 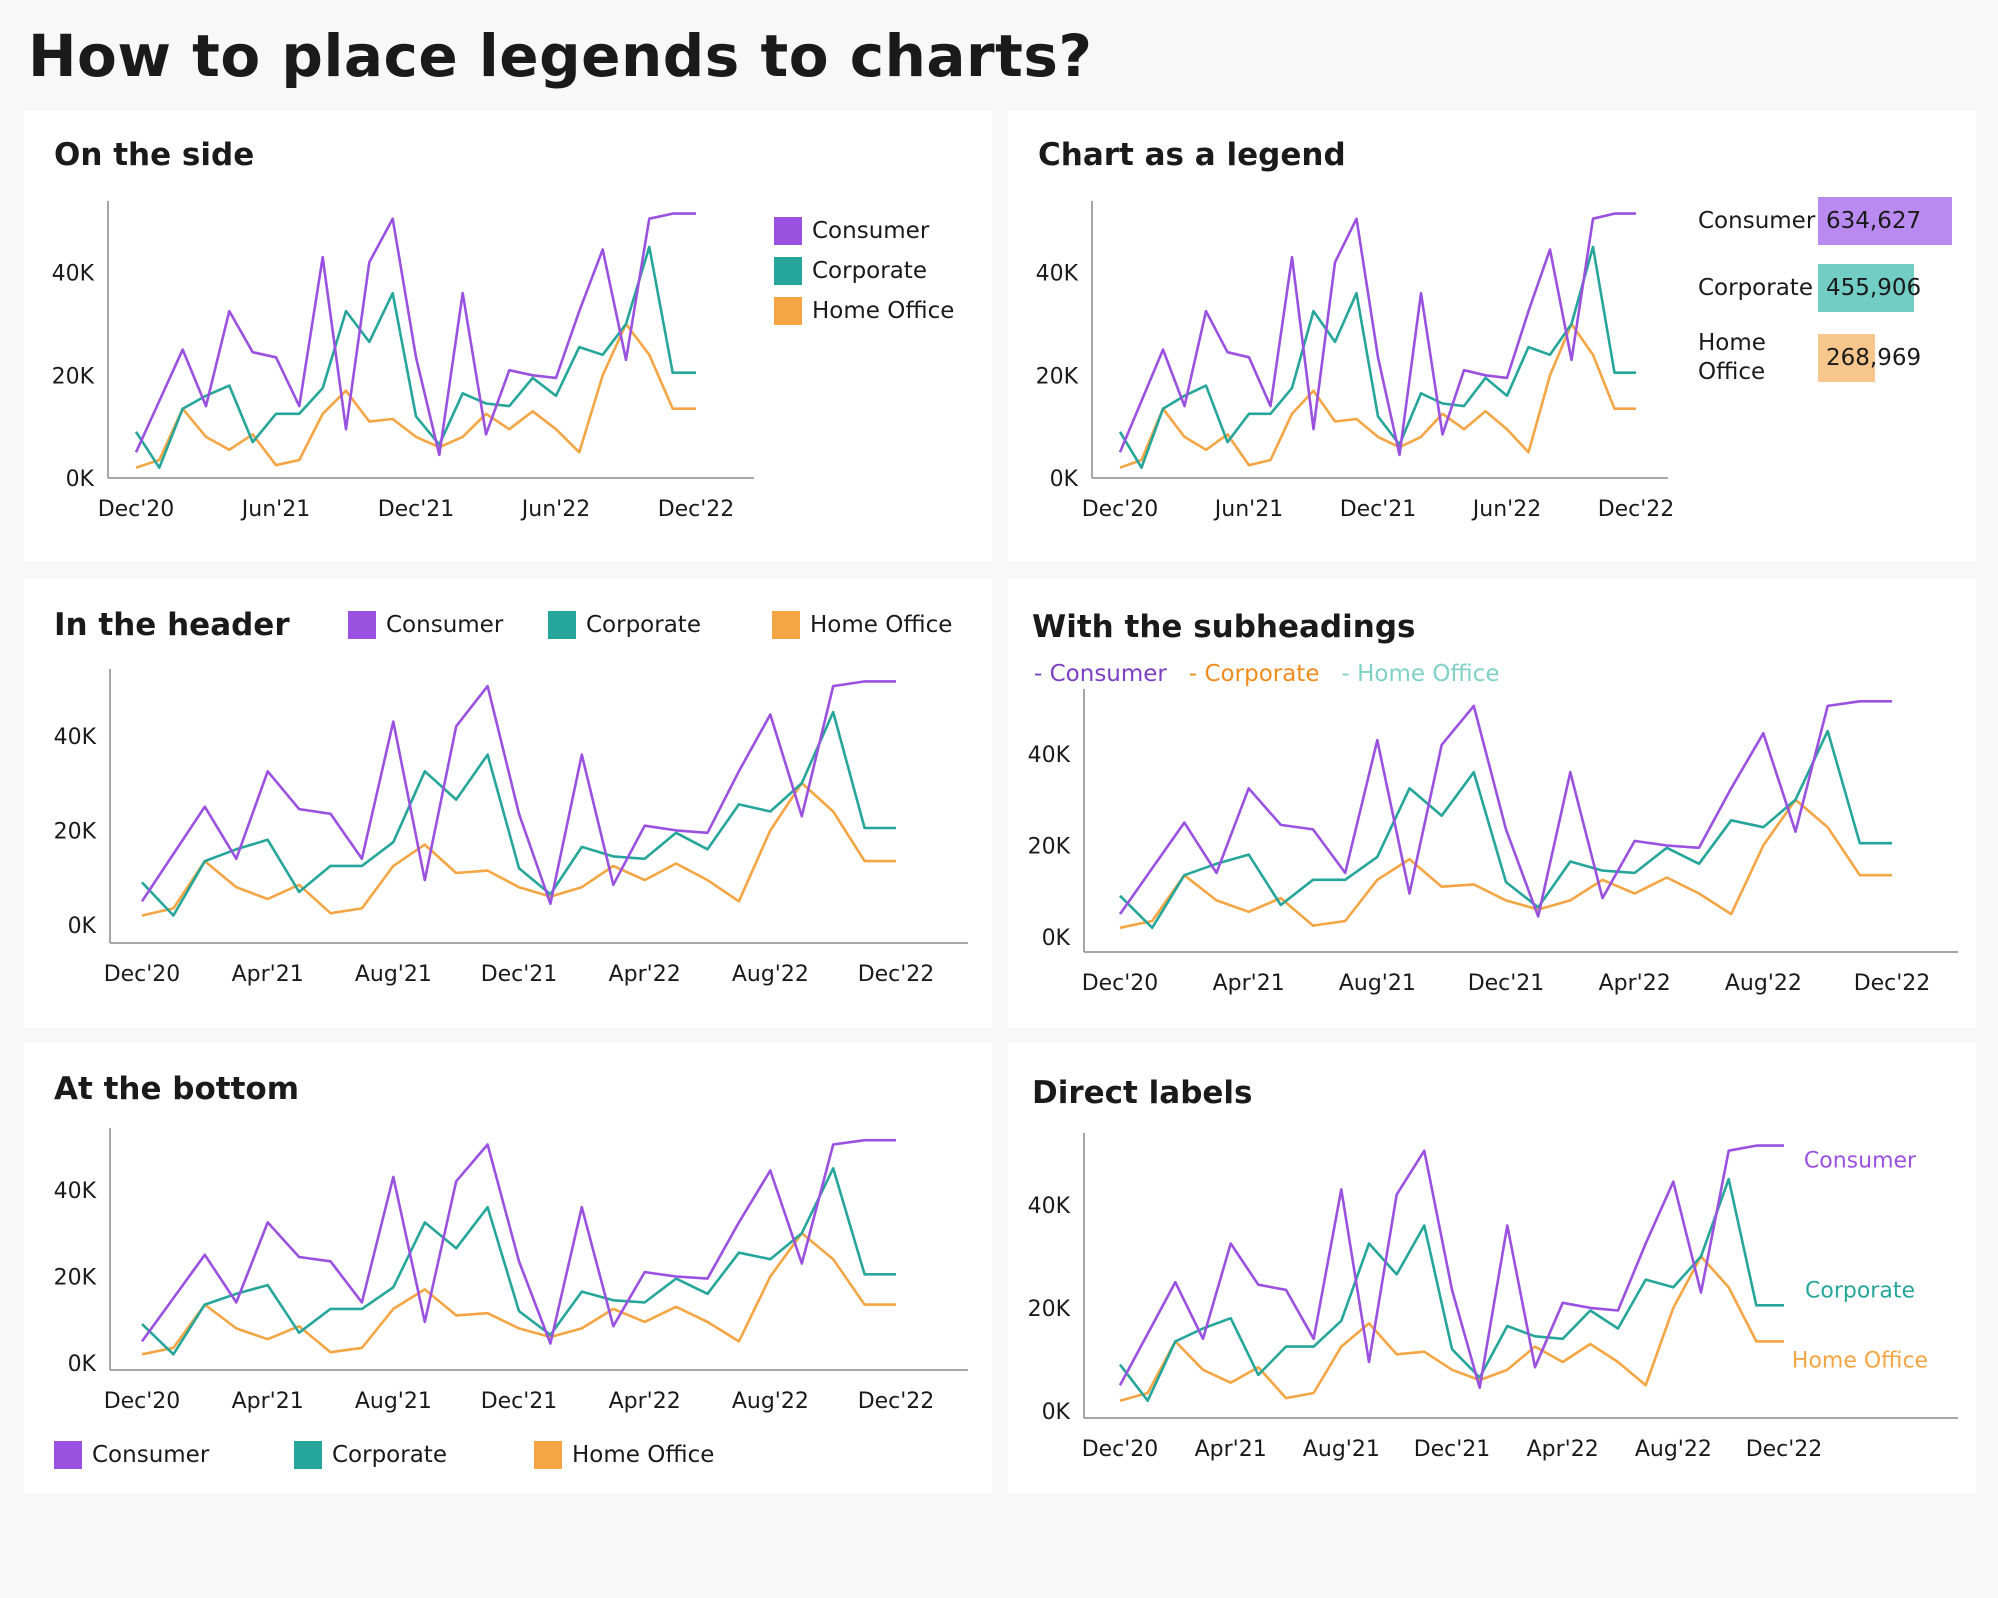 I want to click on card-title: With the subheadings, so click(x=1224, y=627).